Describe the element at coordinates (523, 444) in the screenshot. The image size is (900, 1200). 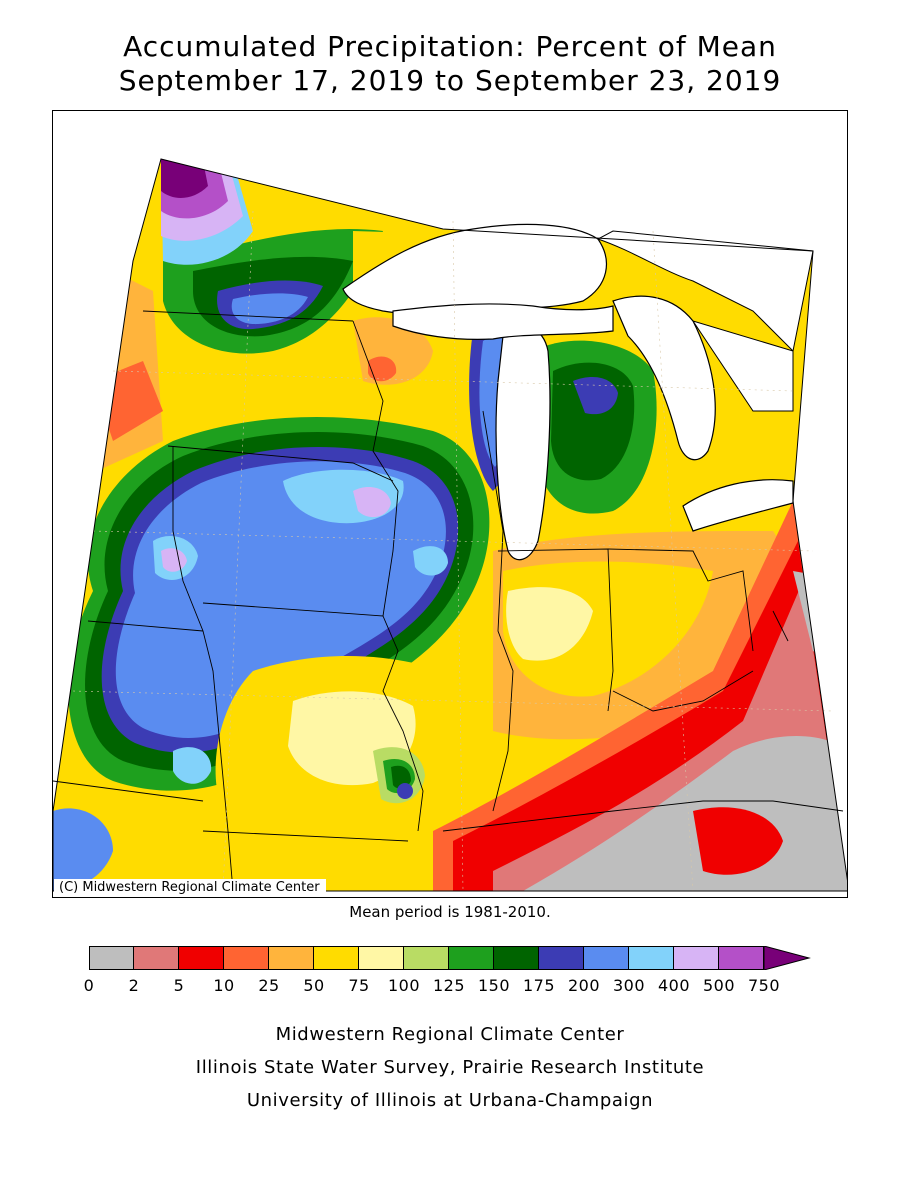
I see `lake-michigan` at that location.